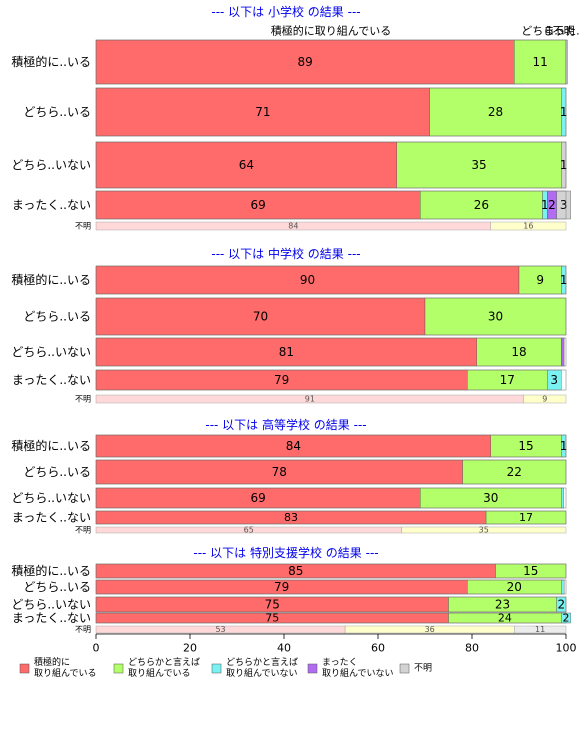 Image resolution: width=580 pixels, height=747 pixels. I want to click on unknown-value-3-0: 53, so click(220, 629).